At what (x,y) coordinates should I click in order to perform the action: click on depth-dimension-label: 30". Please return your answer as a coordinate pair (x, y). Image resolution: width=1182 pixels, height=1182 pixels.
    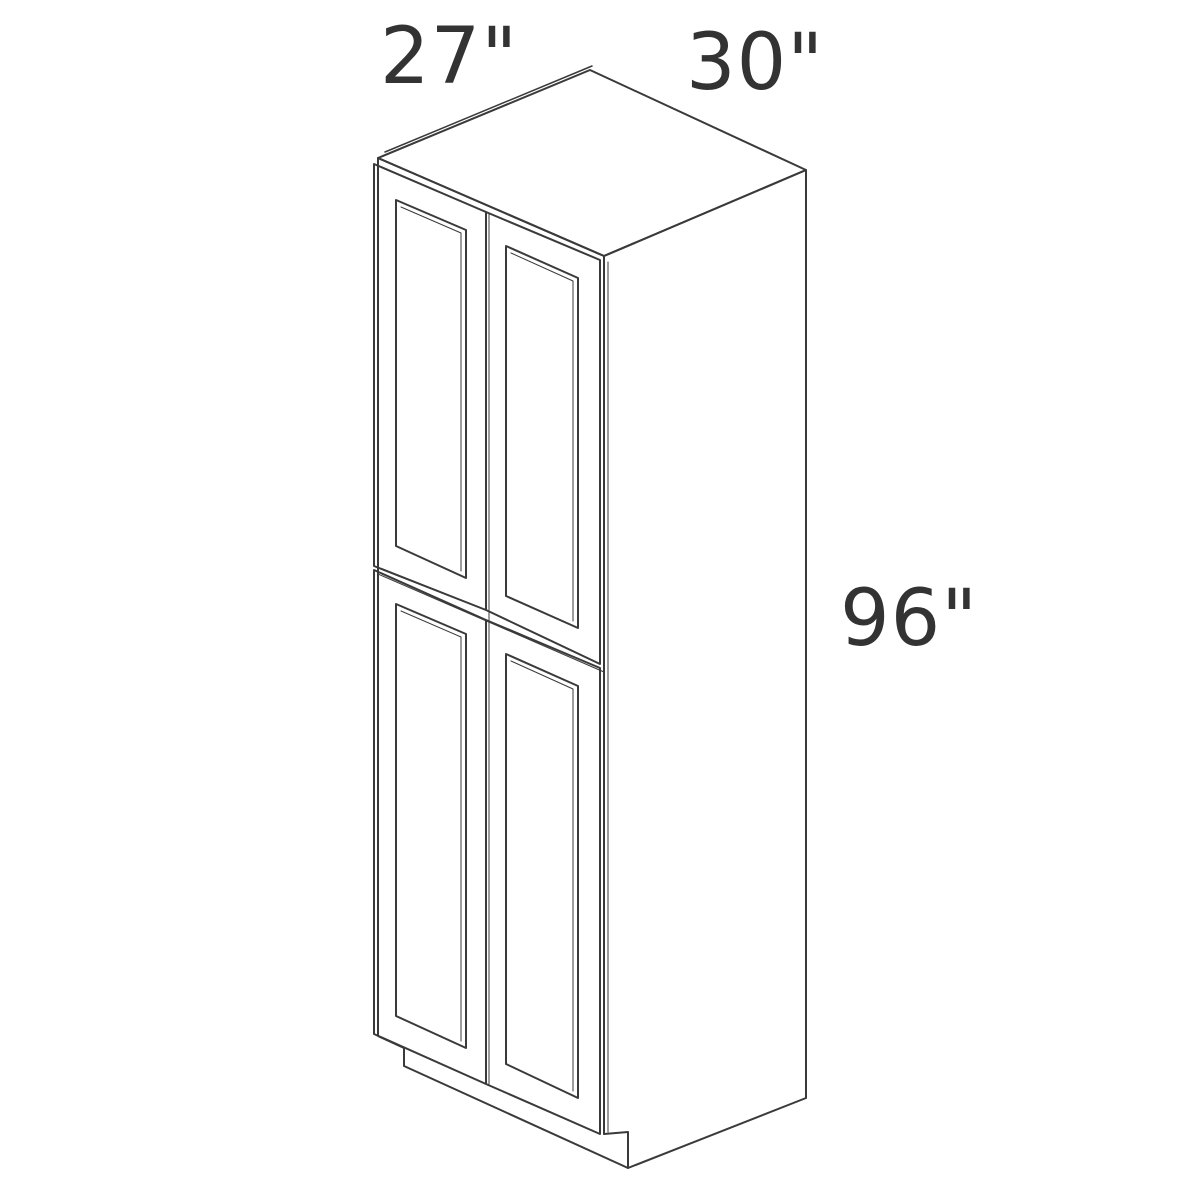
    Looking at the image, I should click on (755, 63).